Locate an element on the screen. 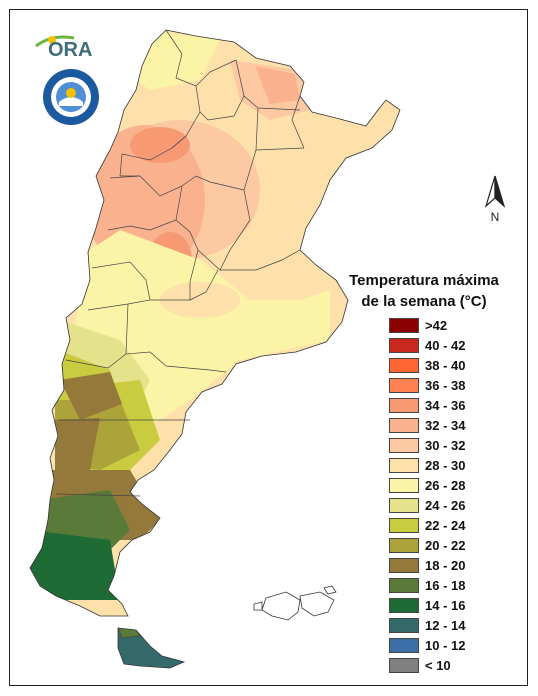 The width and height of the screenshot is (538, 696). legend-label: 32 - 34 is located at coordinates (445, 425).